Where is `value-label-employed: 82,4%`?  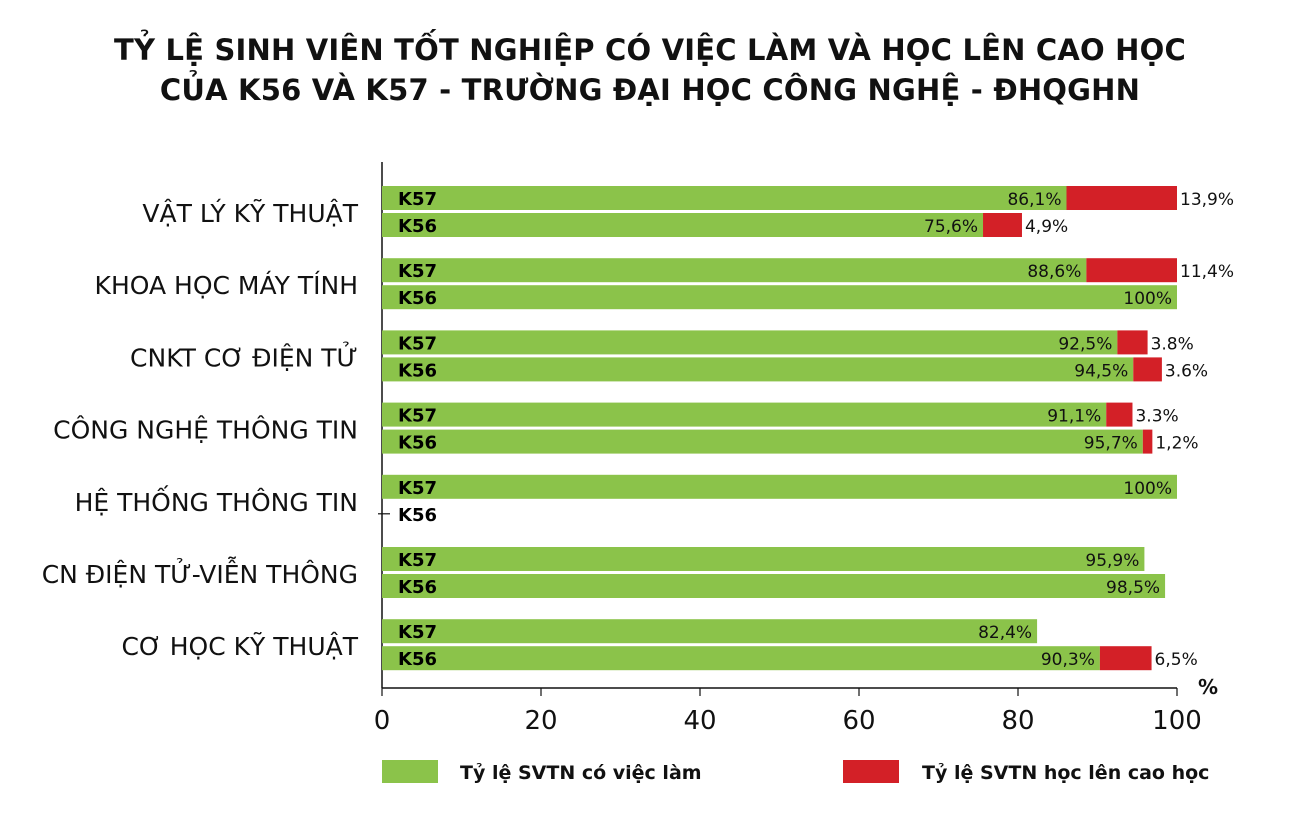 value-label-employed: 82,4% is located at coordinates (1005, 633).